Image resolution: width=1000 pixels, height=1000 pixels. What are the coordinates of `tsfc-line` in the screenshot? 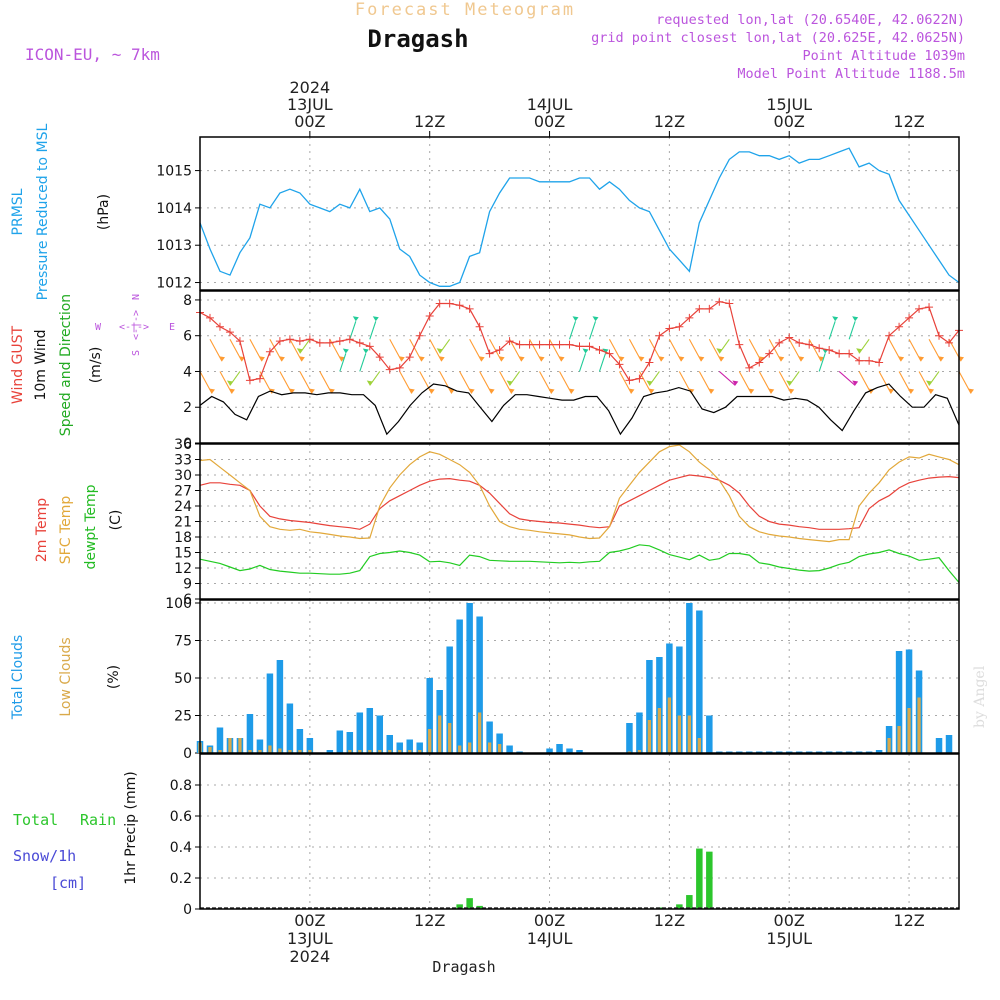 It's located at (579, 493).